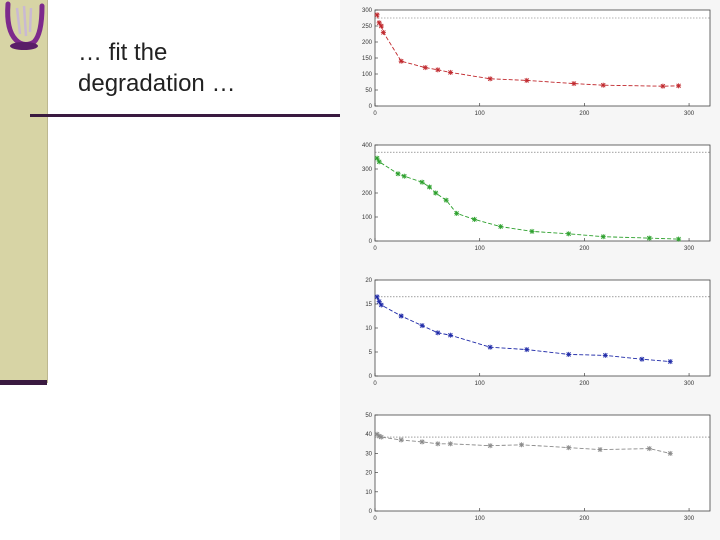  Describe the element at coordinates (23, 382) in the screenshot. I see `sidebar-bottom-bar` at that location.